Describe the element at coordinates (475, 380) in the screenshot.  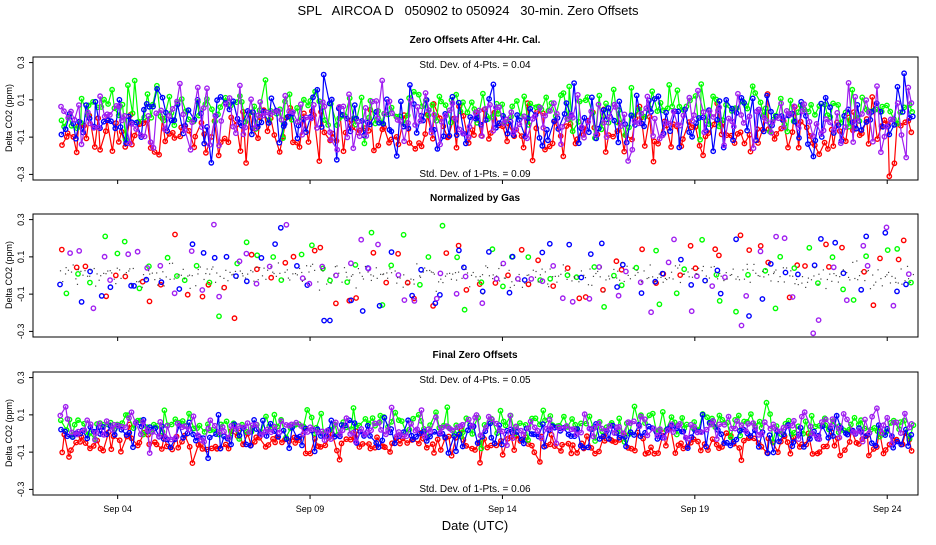
I see `annotation-std-dev-4pts: Std. Dev. of 4-Pts. = 0.05` at that location.